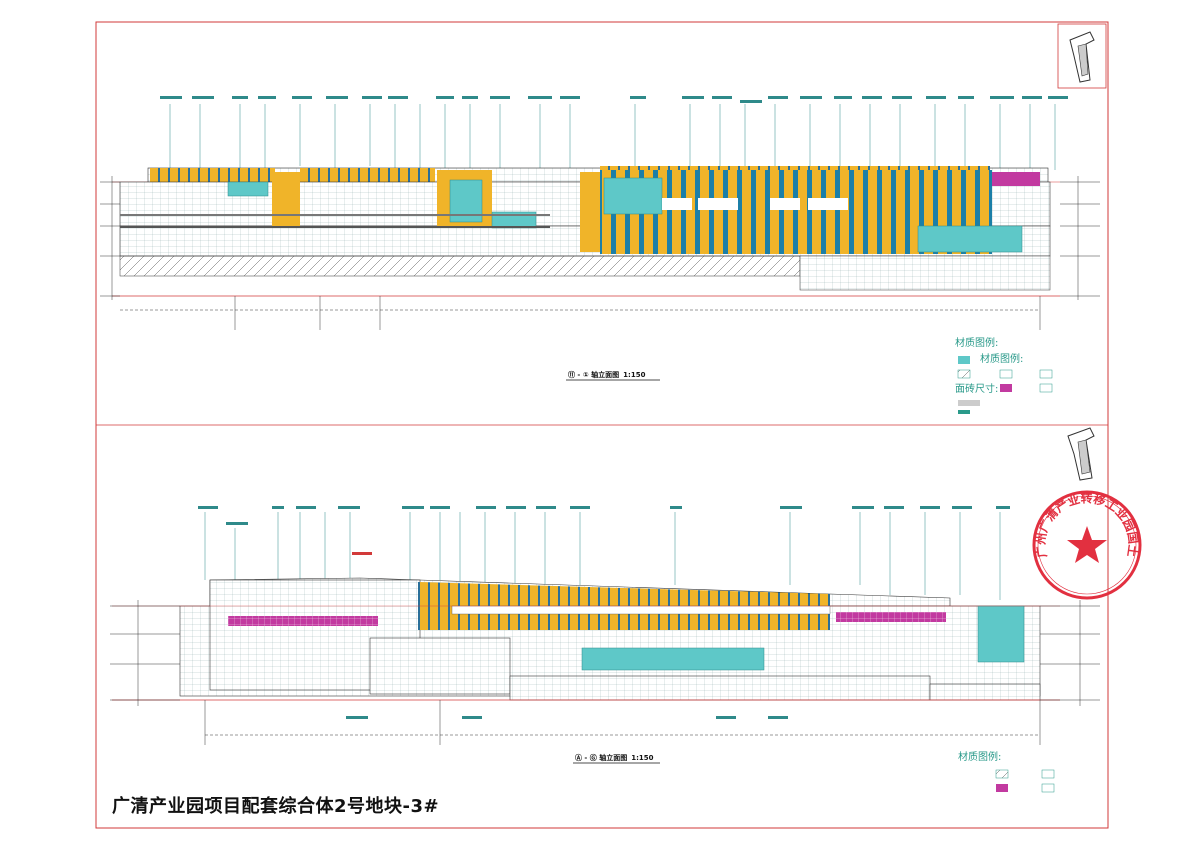  Describe the element at coordinates (979, 756) in the screenshot. I see `bottom-legend-title: 材质图例:` at that location.